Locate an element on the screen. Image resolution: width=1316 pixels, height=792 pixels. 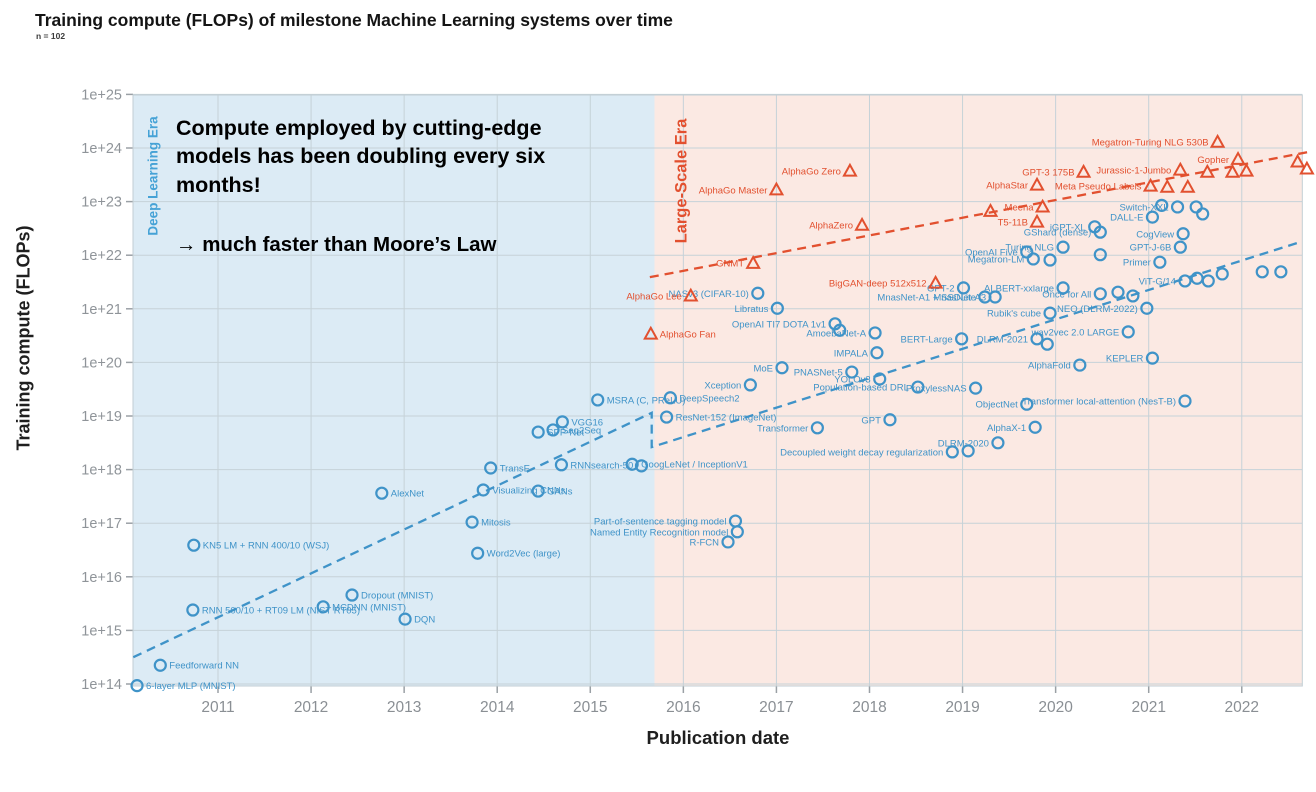
data-point-kepler is located at coordinates (1152, 358).